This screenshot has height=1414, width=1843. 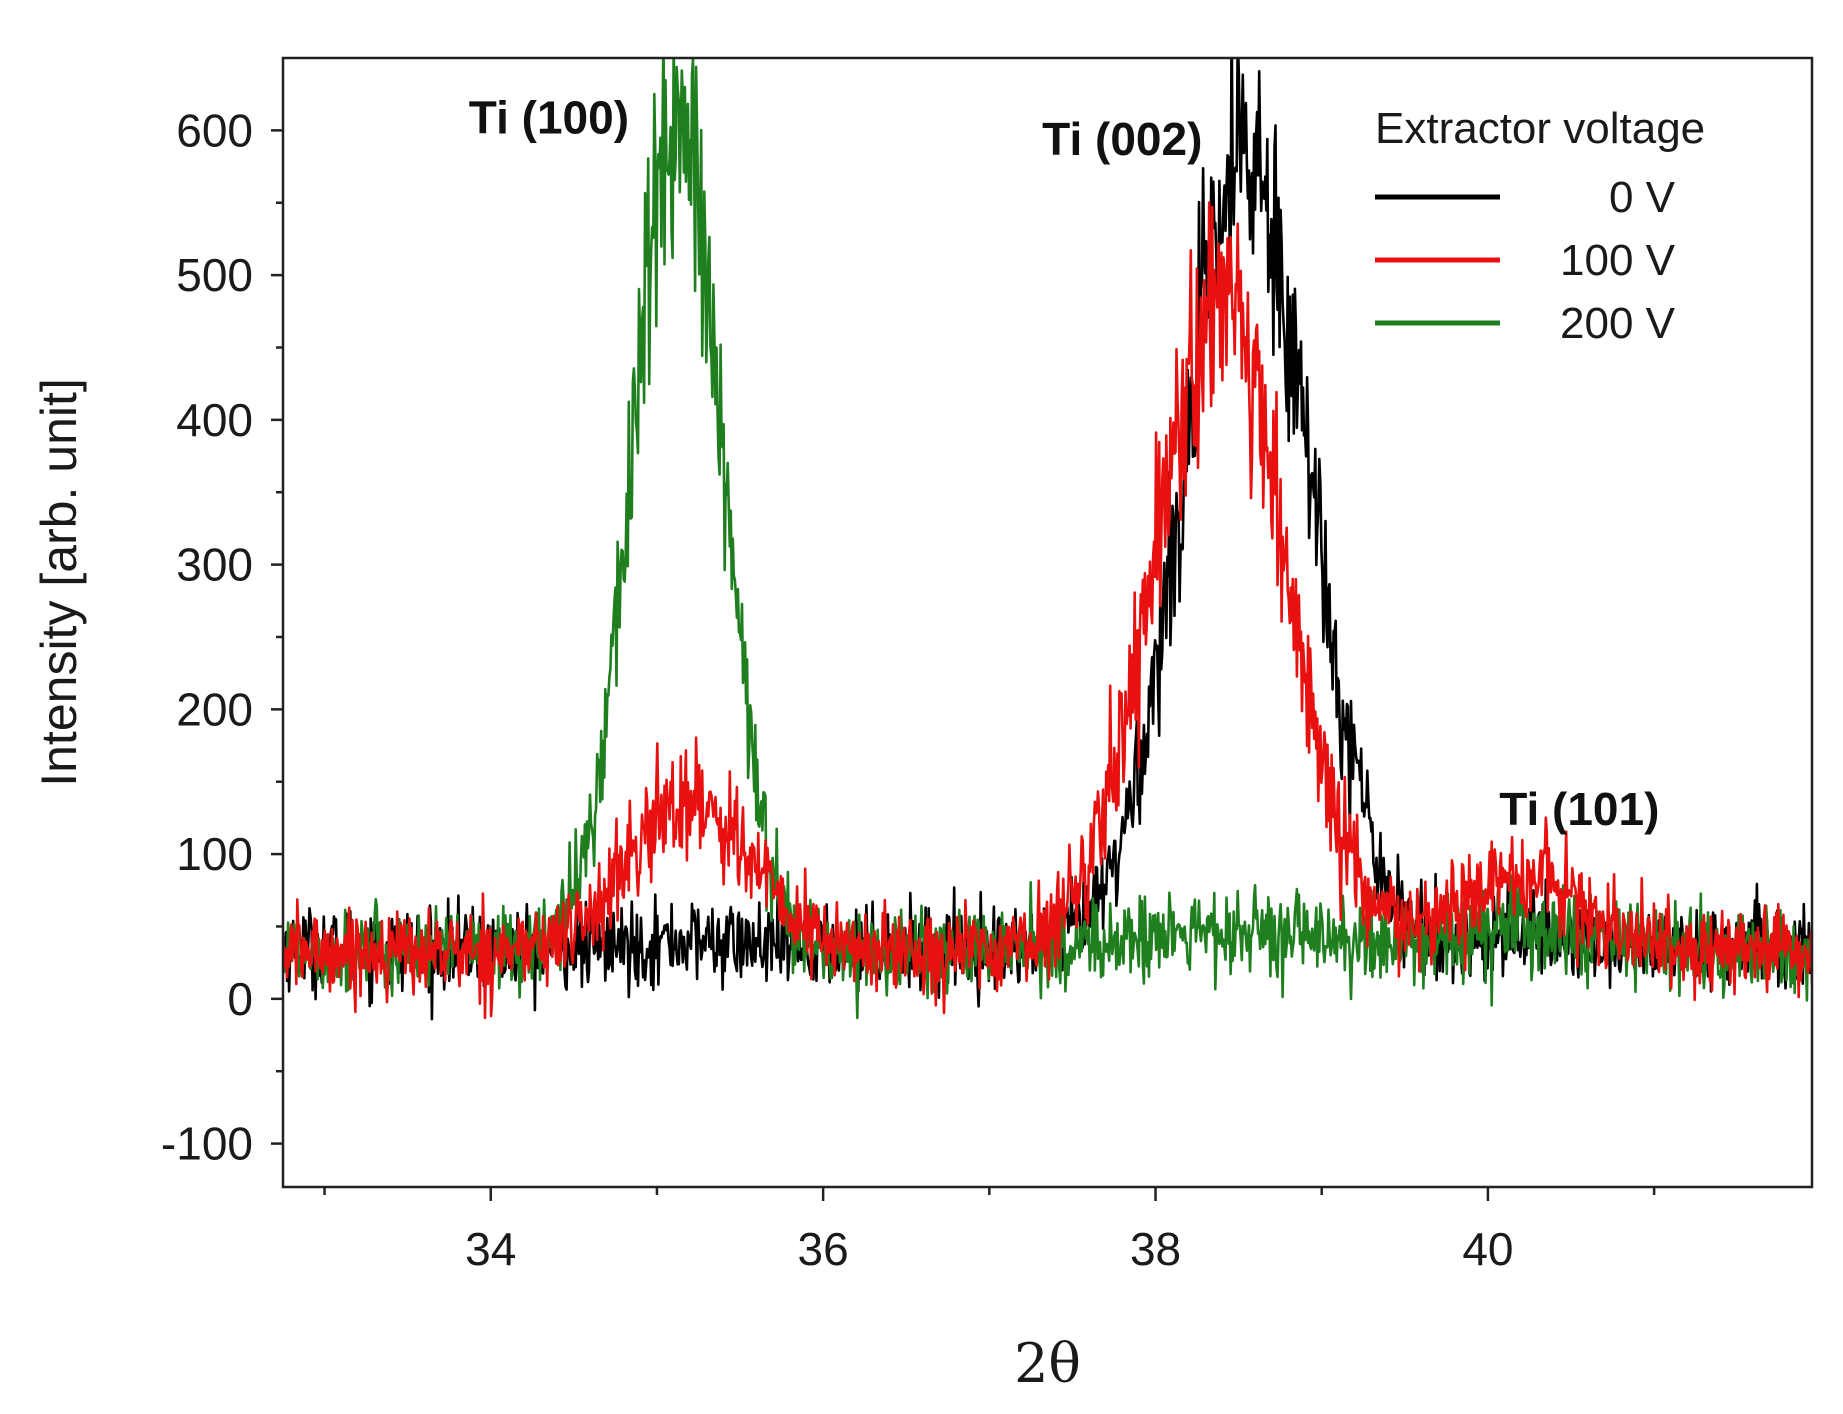 I want to click on legend-label: 100 V, so click(x=1618, y=260).